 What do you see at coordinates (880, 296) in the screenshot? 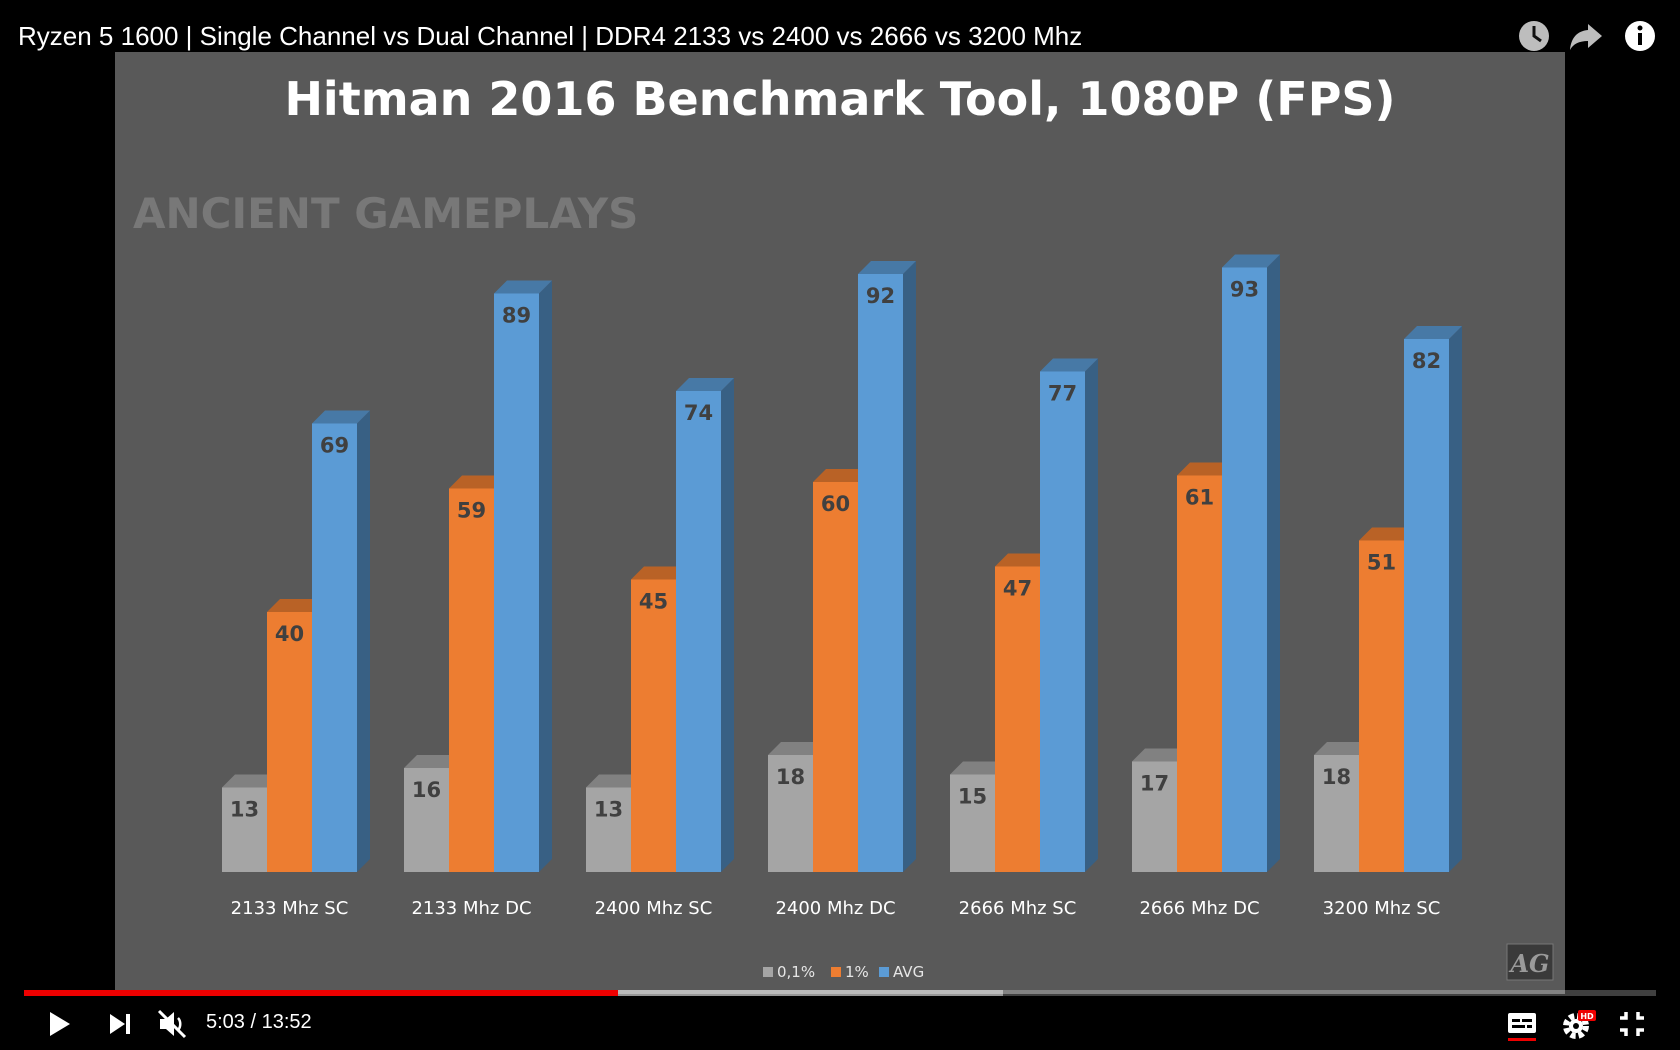
I see `data-label: 92` at bounding box center [880, 296].